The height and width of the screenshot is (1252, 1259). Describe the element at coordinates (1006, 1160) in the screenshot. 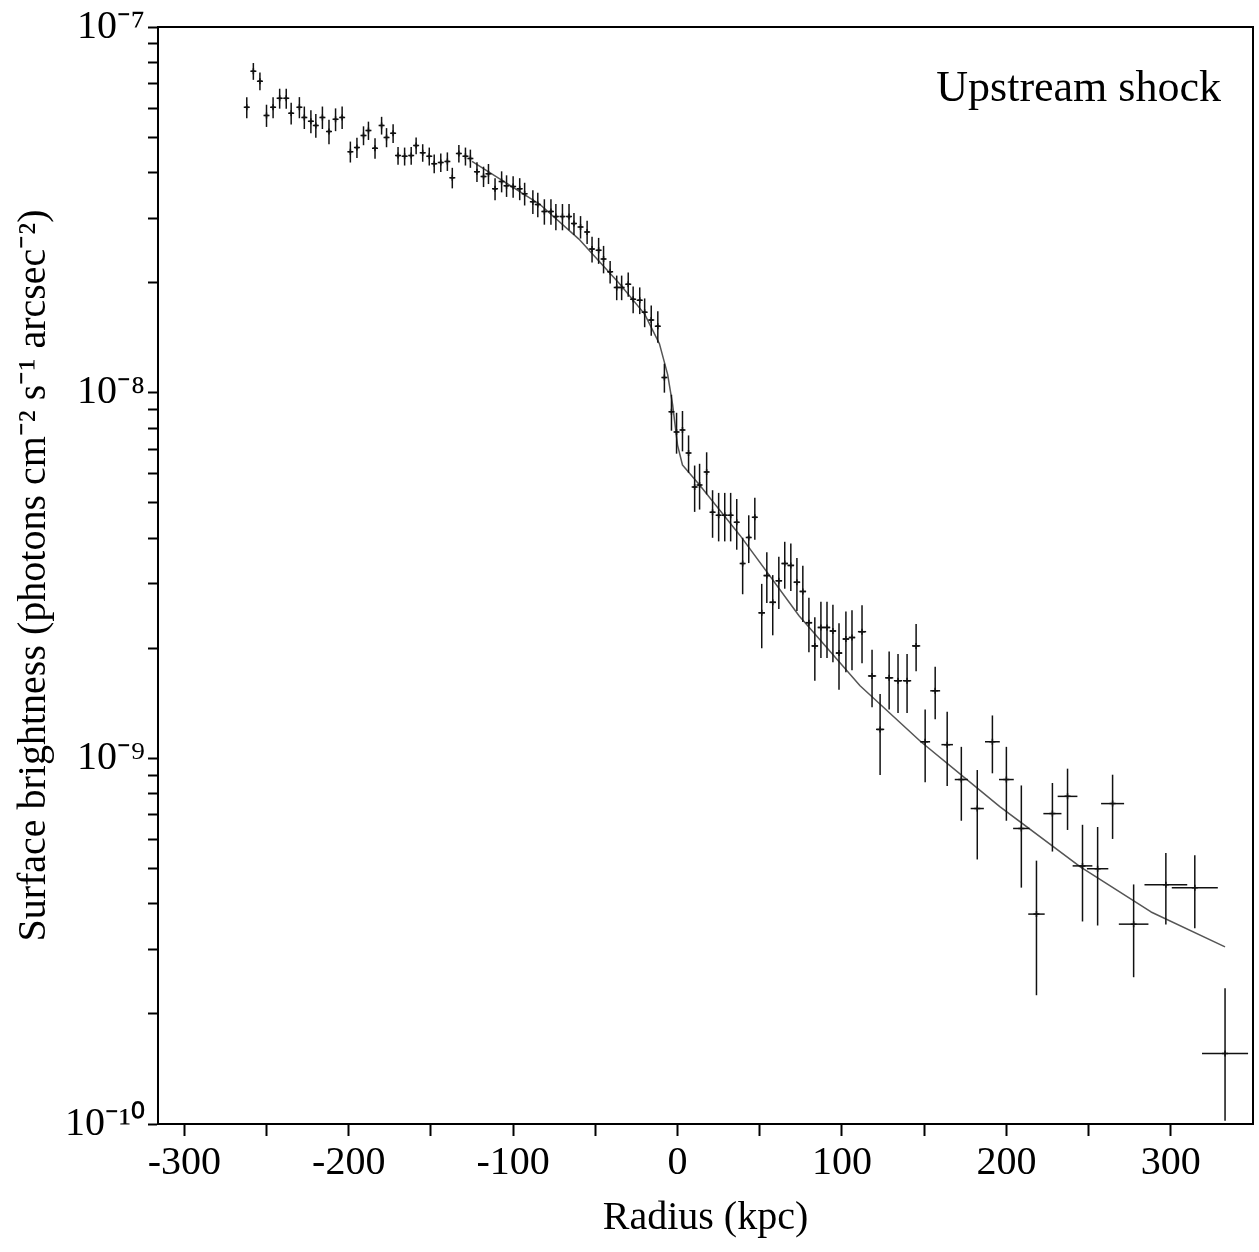

I see `x-tick-label: 200` at that location.